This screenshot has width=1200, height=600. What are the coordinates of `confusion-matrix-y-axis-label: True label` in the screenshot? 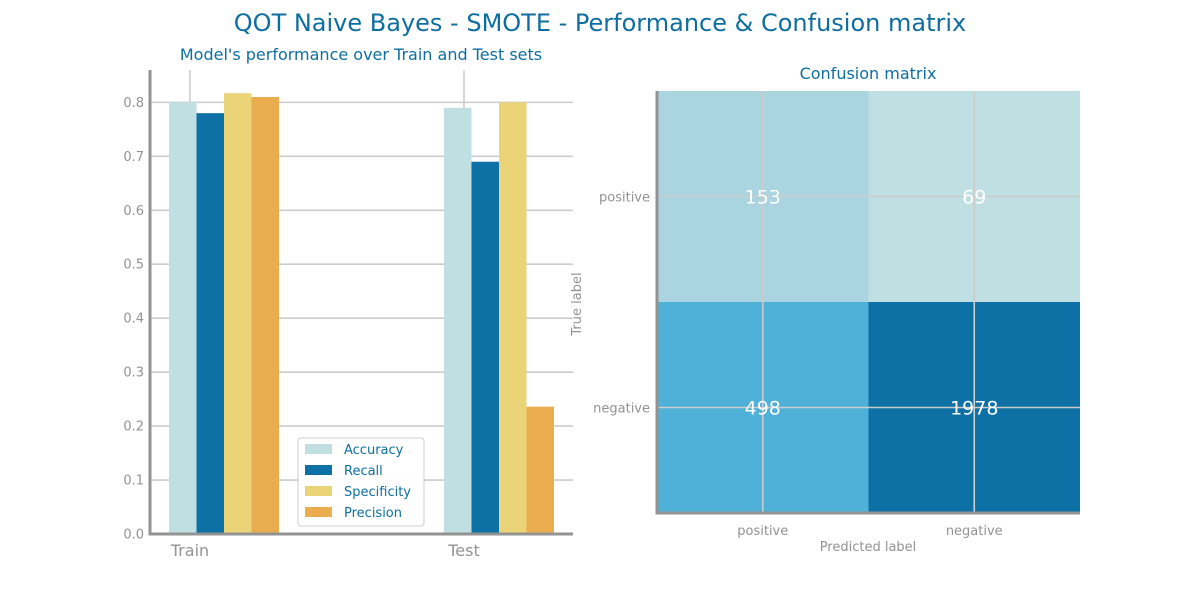 It's located at (577, 304).